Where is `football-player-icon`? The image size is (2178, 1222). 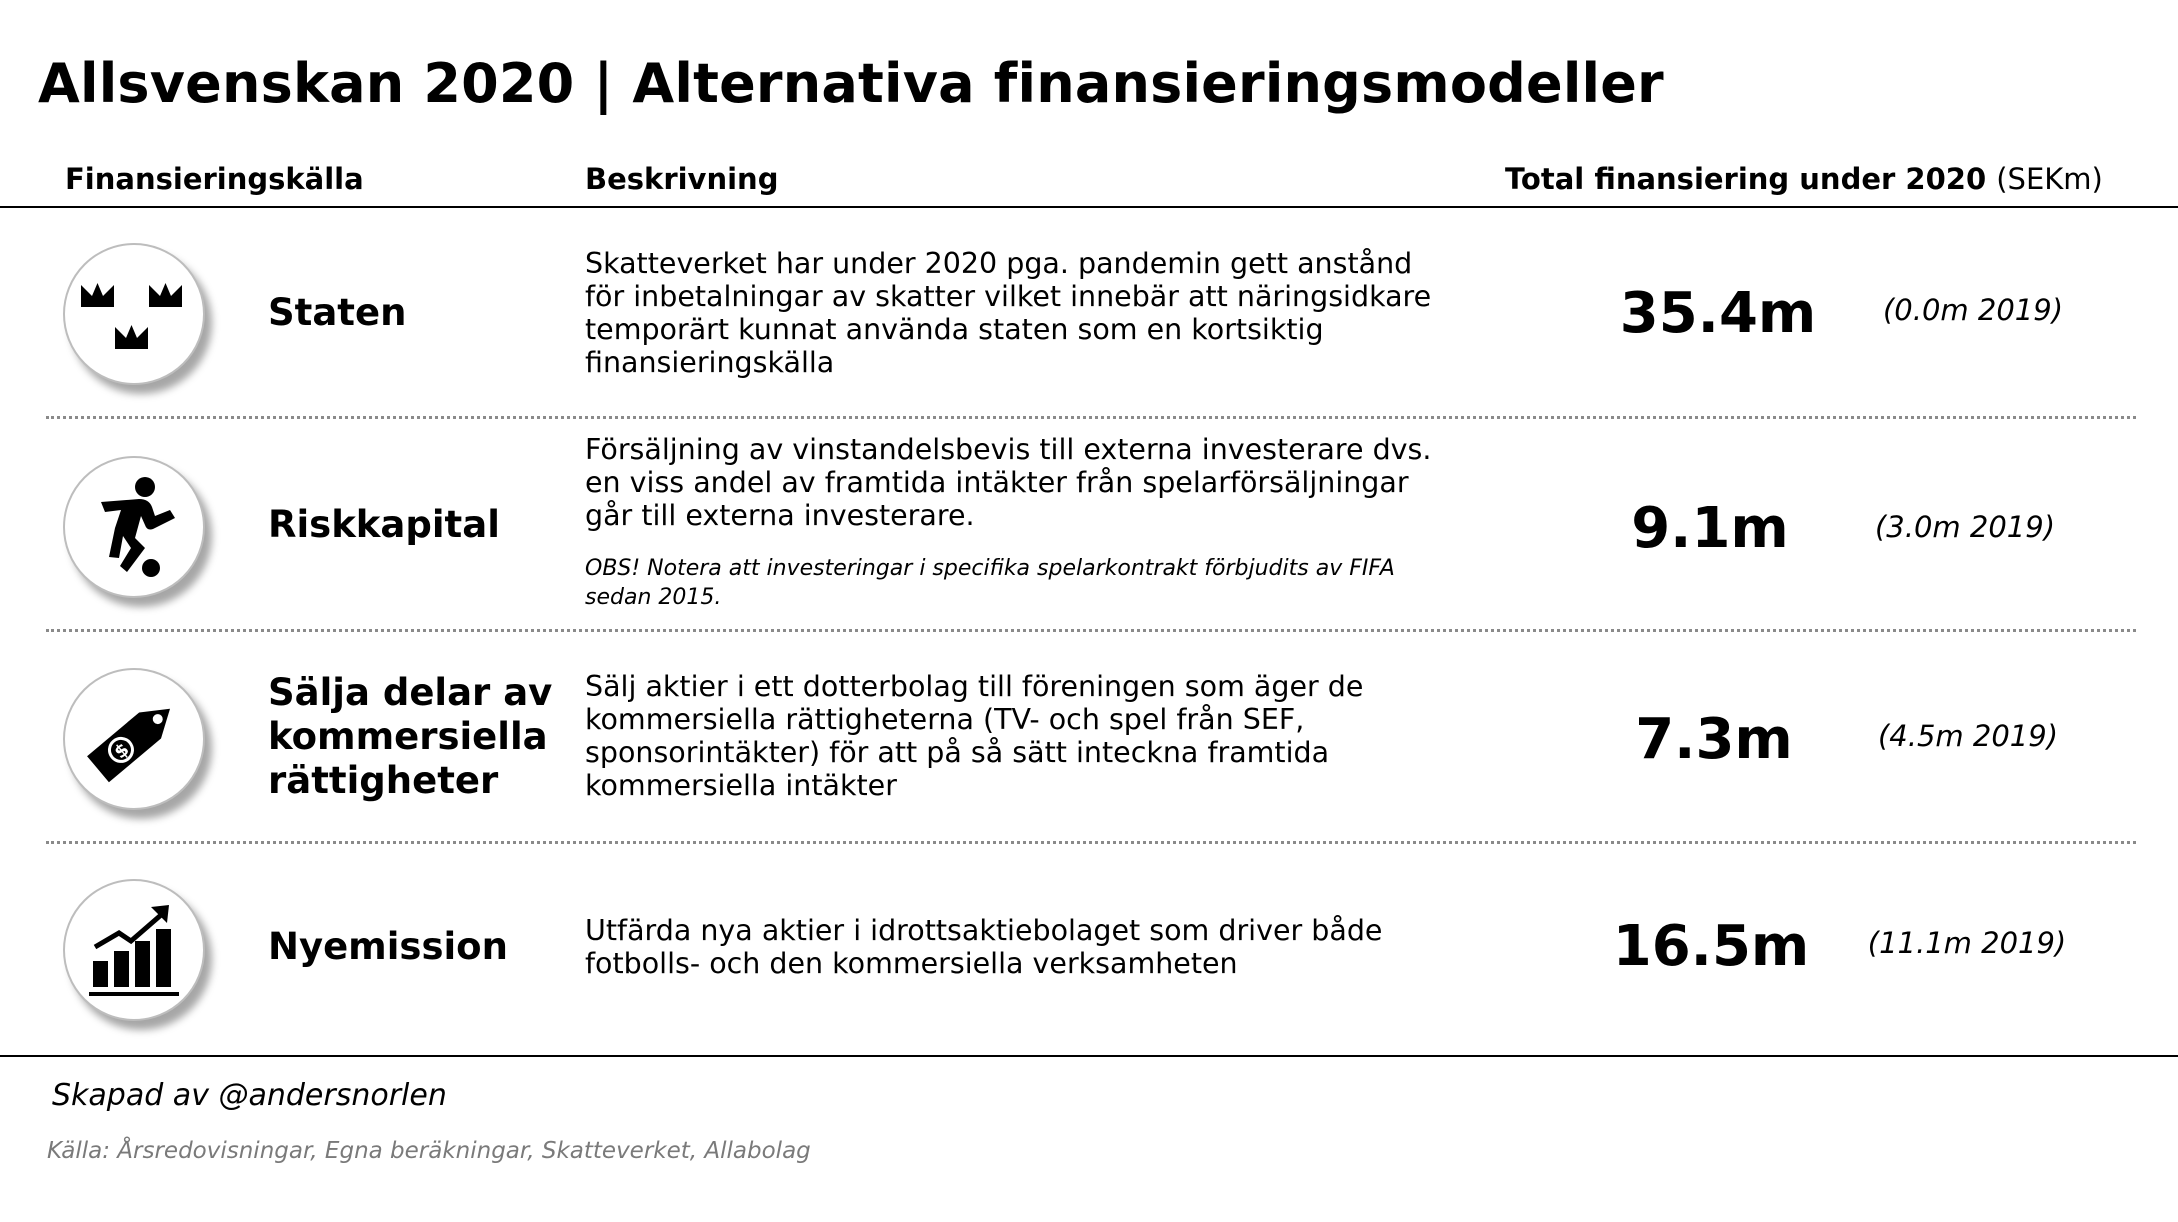
football-player-icon is located at coordinates (138, 527).